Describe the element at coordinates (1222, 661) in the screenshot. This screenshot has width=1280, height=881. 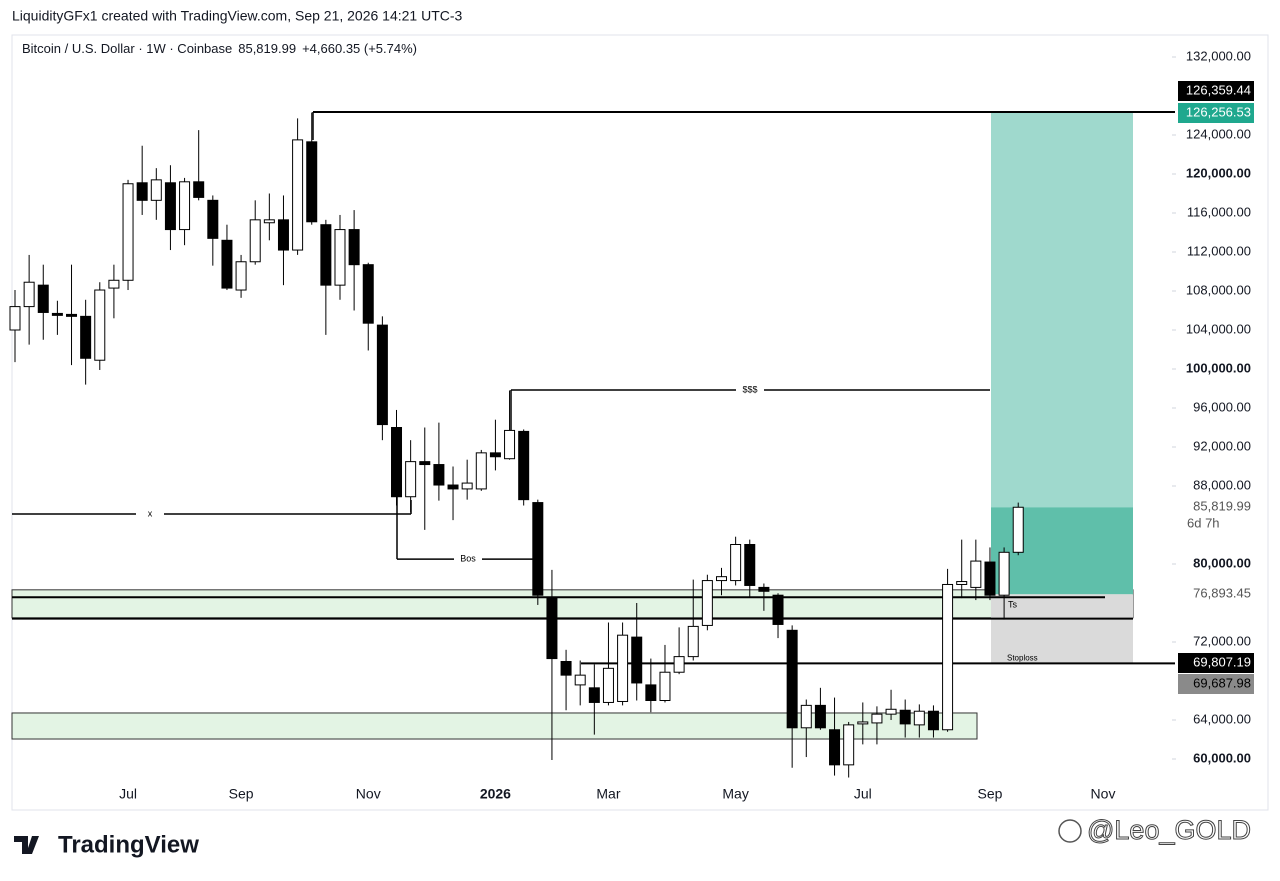
I see `price-label: 69,807.19` at that location.